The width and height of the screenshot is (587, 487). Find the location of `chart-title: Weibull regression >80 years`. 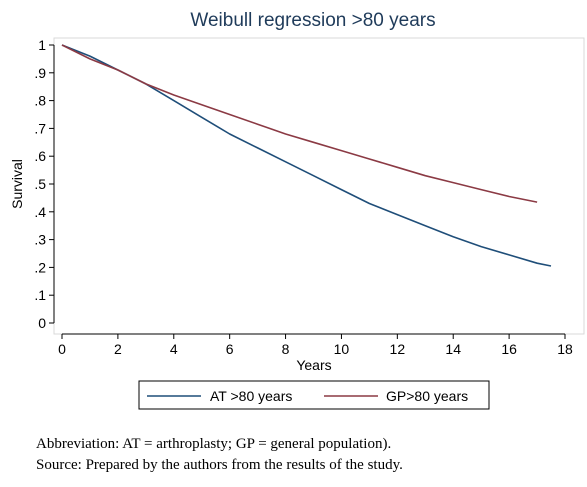

chart-title: Weibull regression >80 years is located at coordinates (312, 20).